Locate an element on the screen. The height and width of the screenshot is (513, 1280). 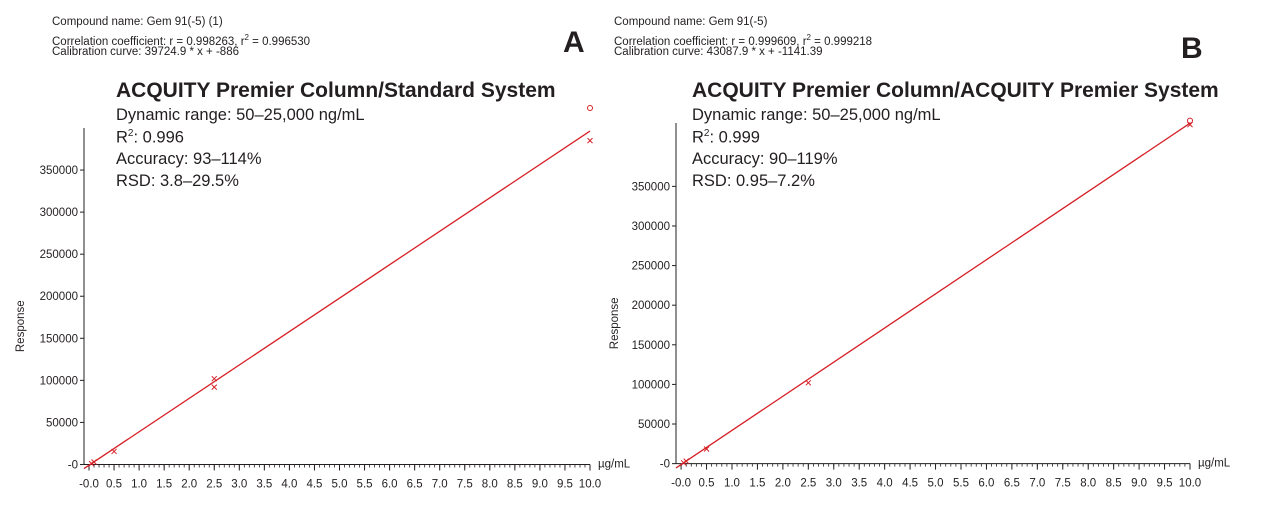
r2-prefix: R is located at coordinates (122, 137).